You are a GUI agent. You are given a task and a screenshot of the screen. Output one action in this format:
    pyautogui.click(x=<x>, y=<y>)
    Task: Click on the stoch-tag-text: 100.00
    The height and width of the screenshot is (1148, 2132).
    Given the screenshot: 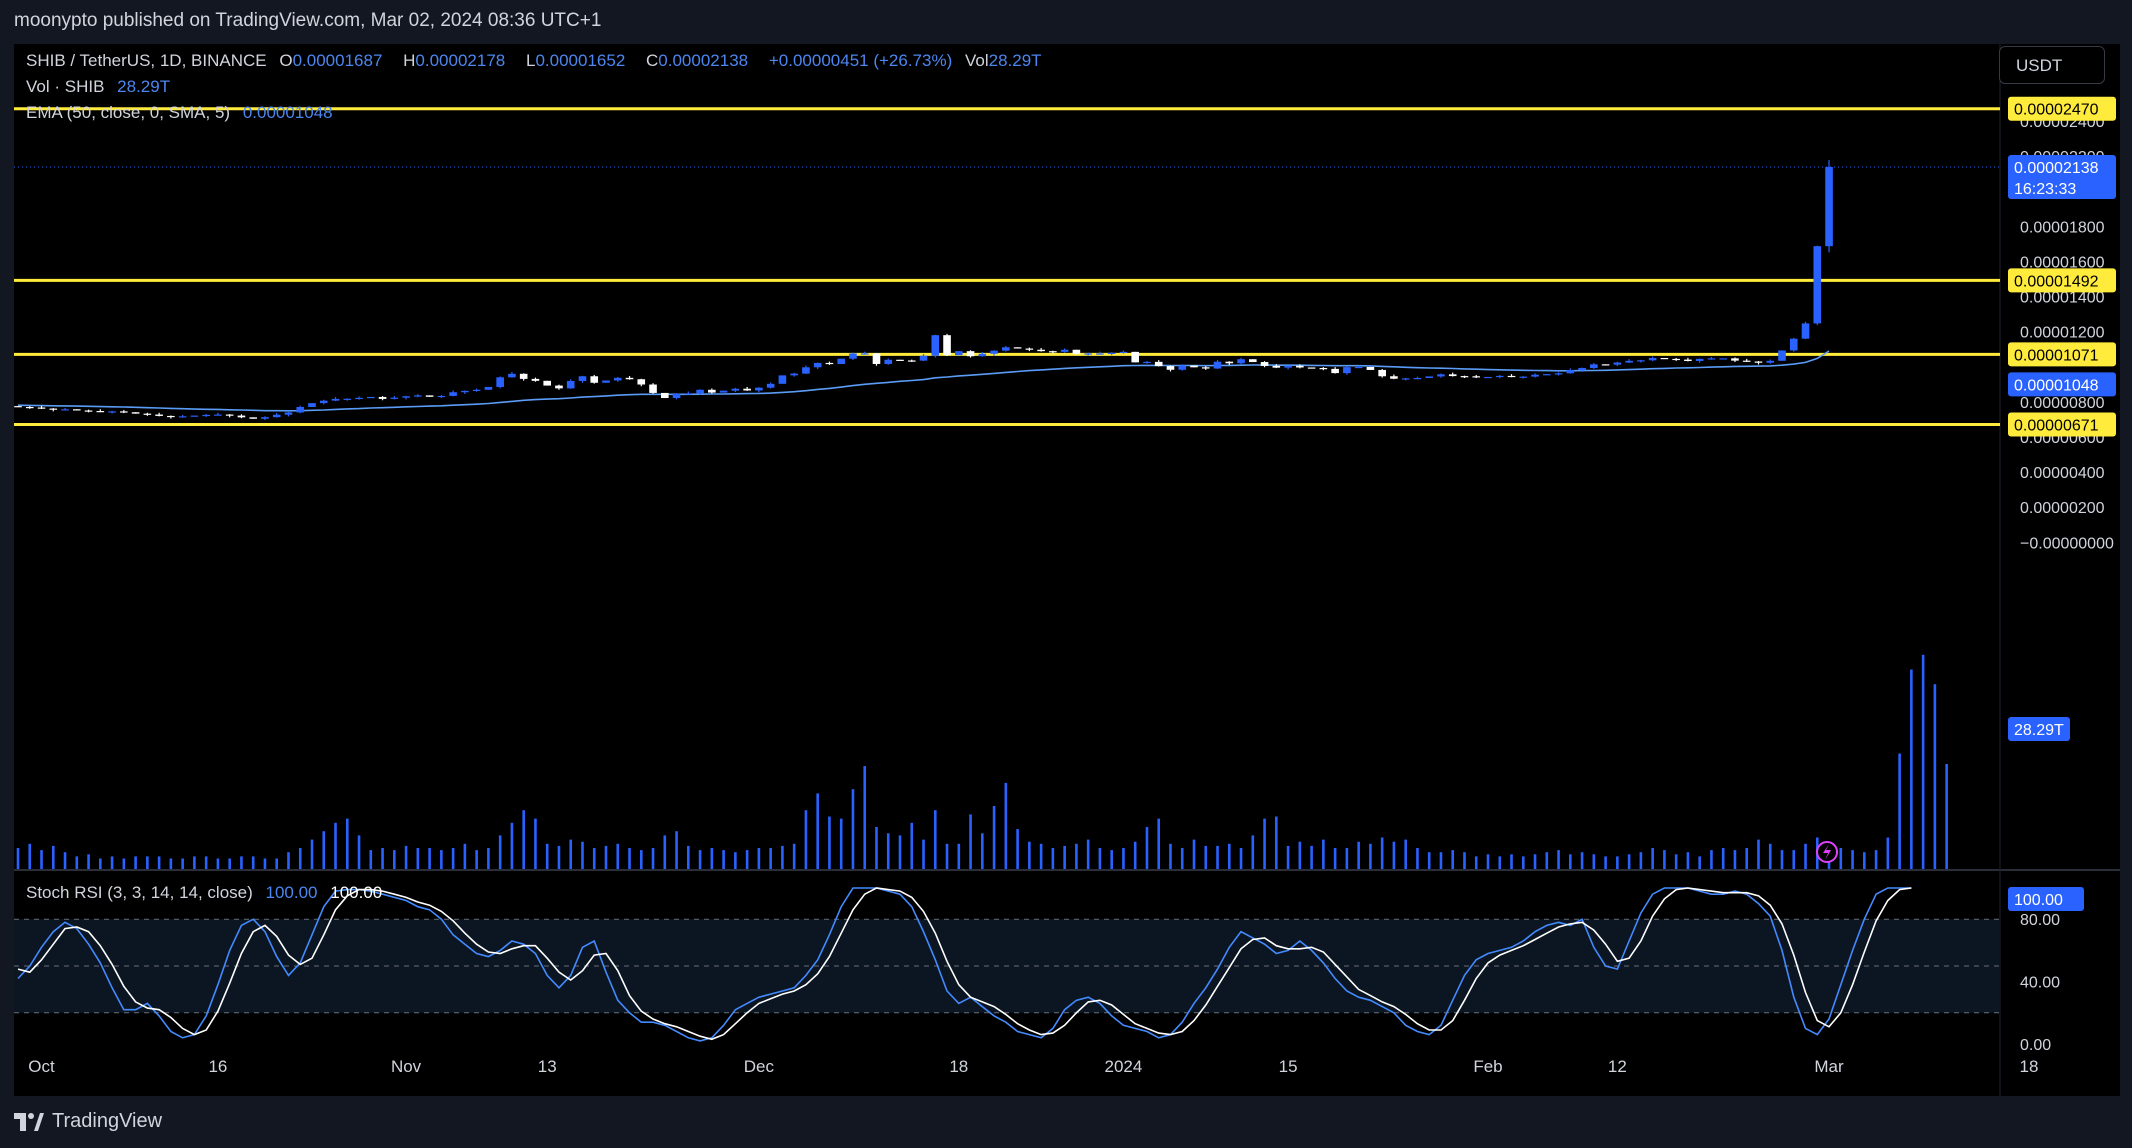 What is the action you would take?
    pyautogui.click(x=2038, y=900)
    